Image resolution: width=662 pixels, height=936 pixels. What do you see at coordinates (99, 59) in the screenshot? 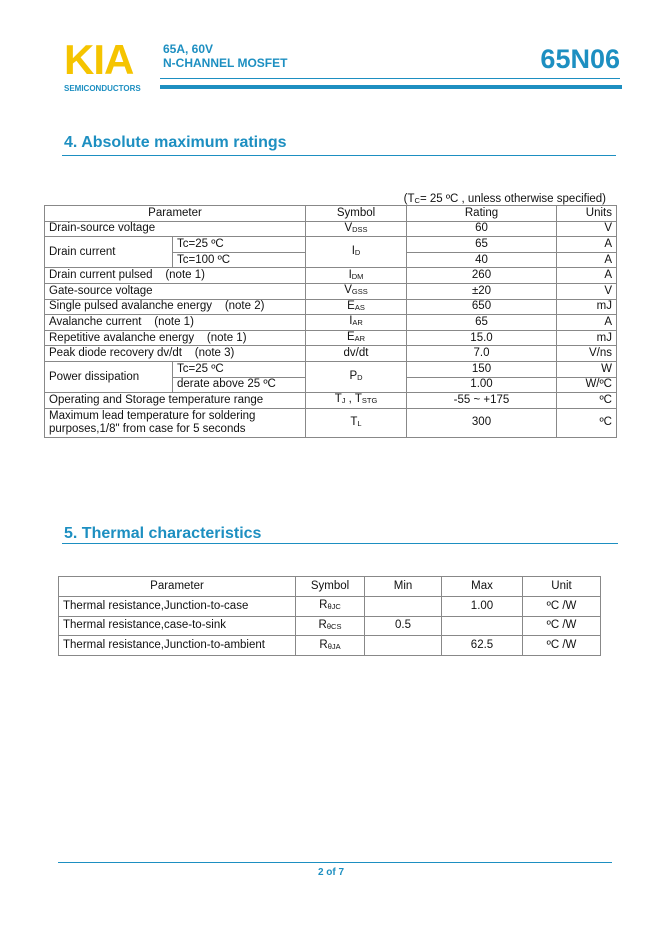
I see `kia-logo: KIA` at bounding box center [99, 59].